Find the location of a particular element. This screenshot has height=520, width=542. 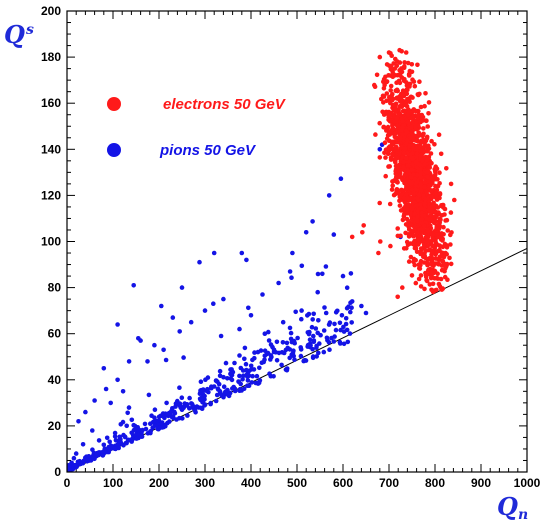

x-tick-label: 1000 is located at coordinates (527, 483).